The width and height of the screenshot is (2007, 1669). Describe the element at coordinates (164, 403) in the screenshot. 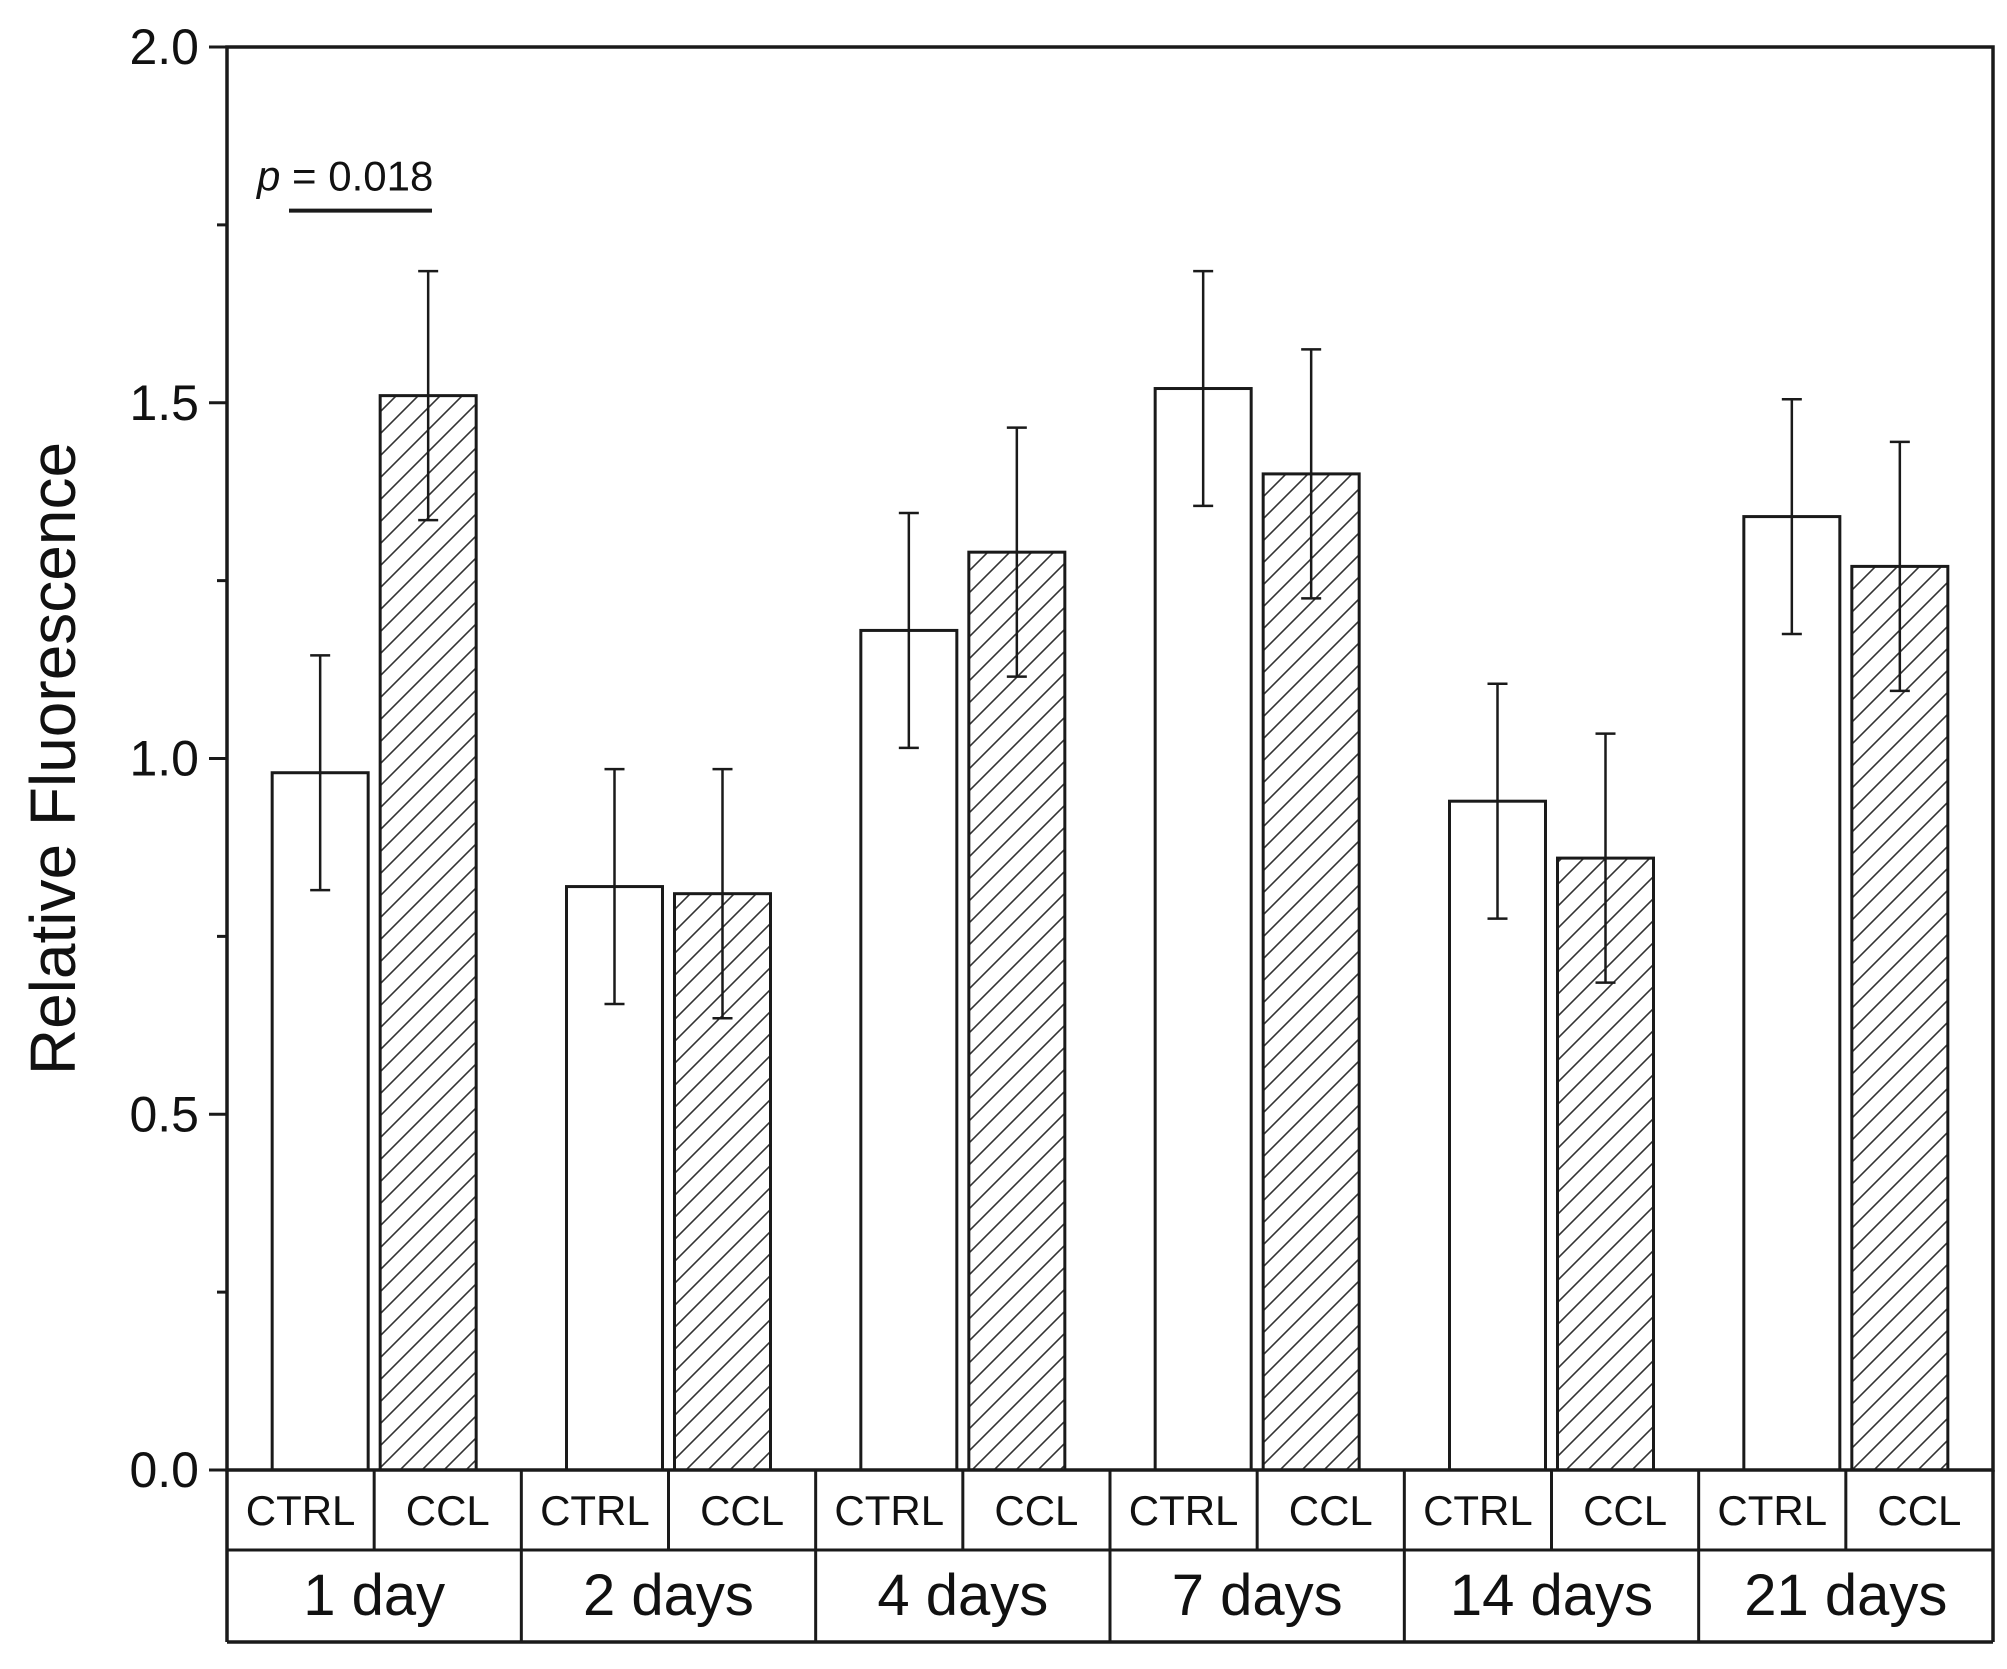

I see `y-tick-label: 1.5` at that location.